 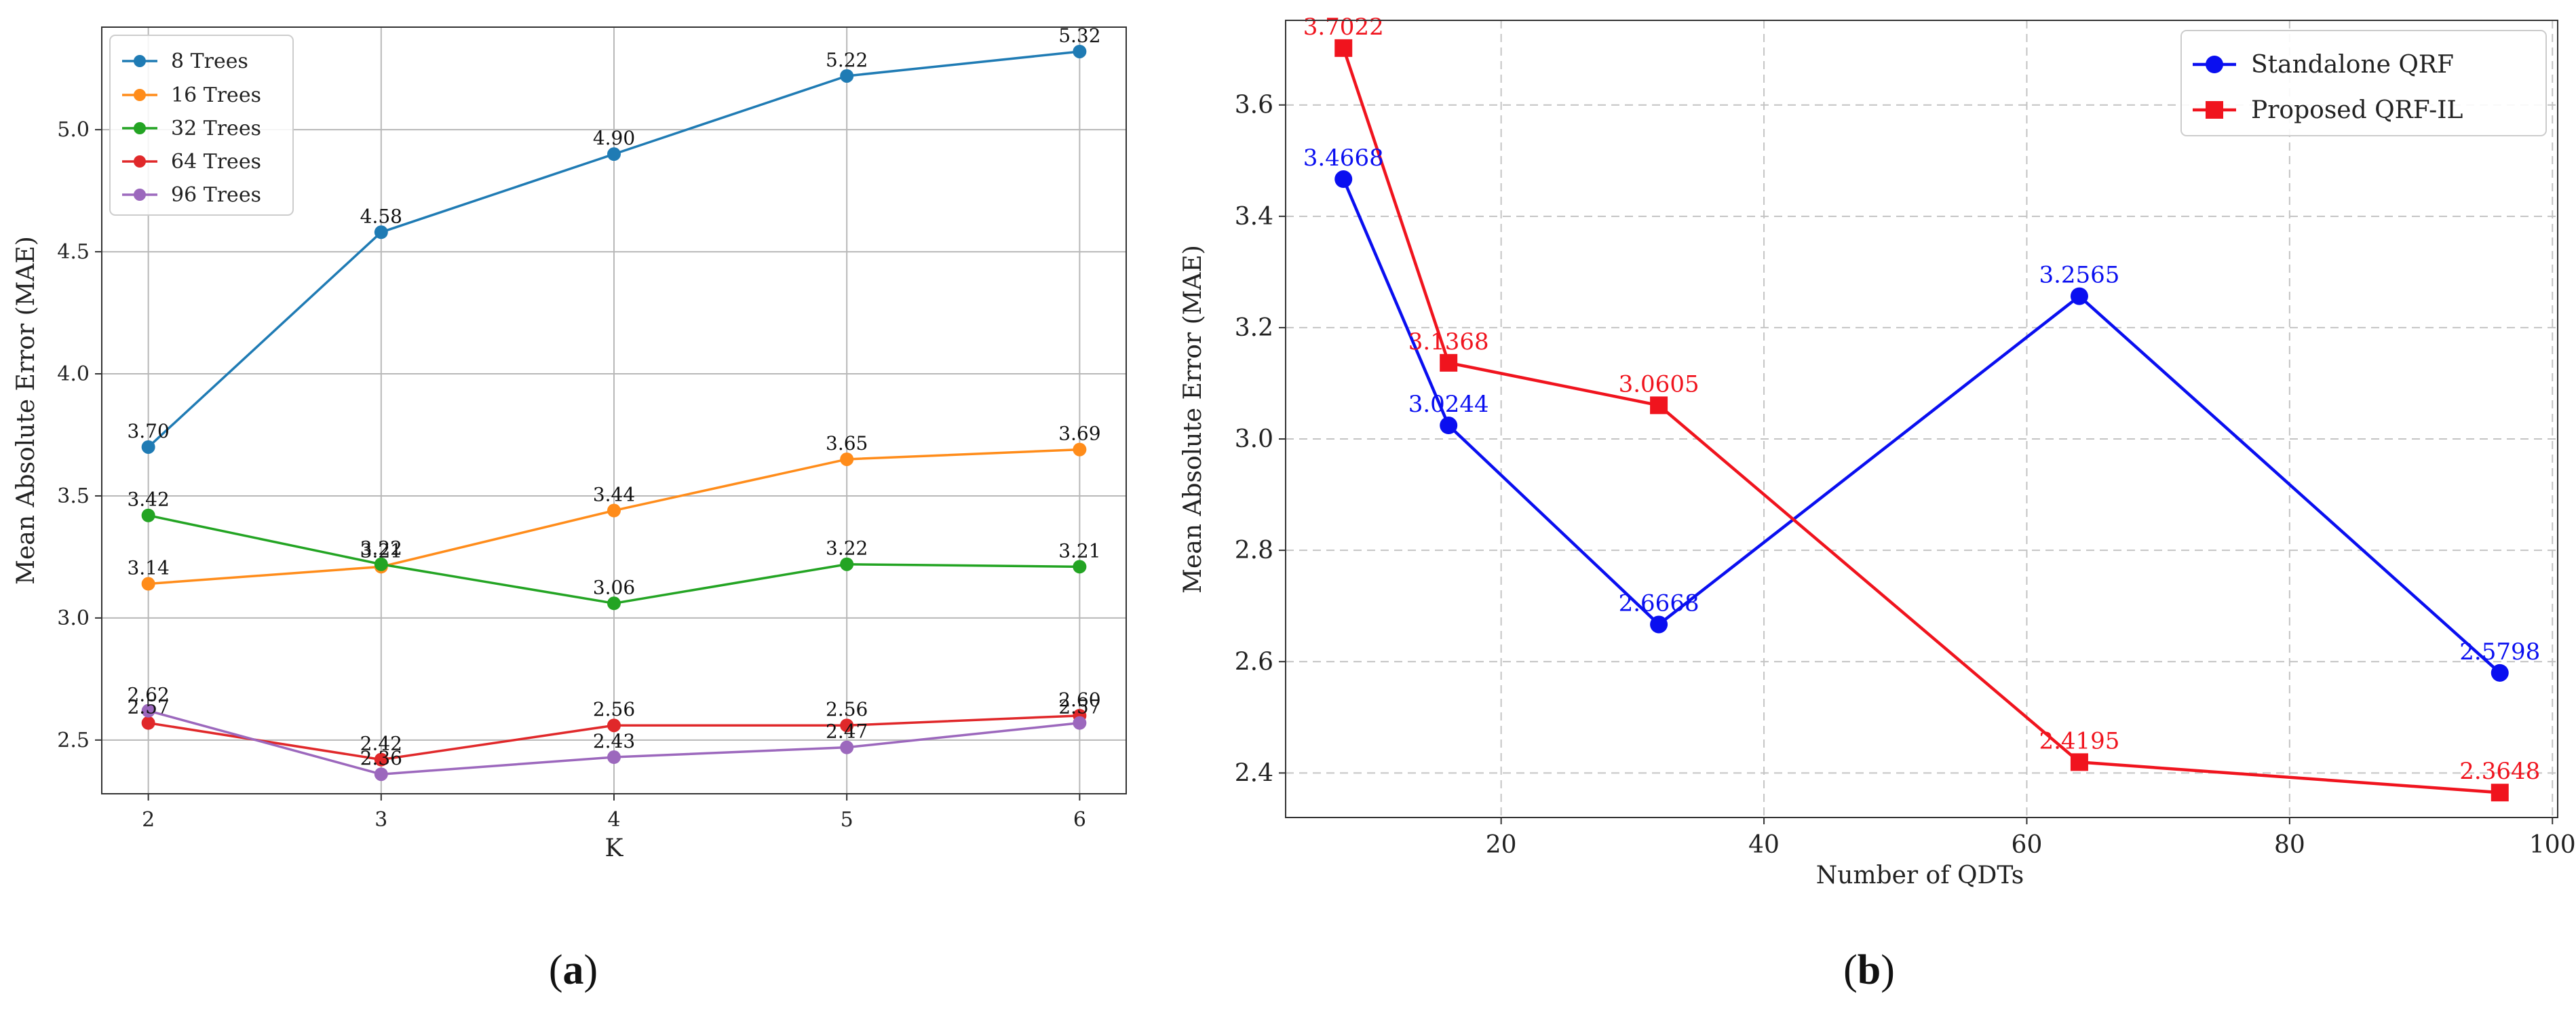 I want to click on x-tick-label-b-2: 60, so click(x=2027, y=845).